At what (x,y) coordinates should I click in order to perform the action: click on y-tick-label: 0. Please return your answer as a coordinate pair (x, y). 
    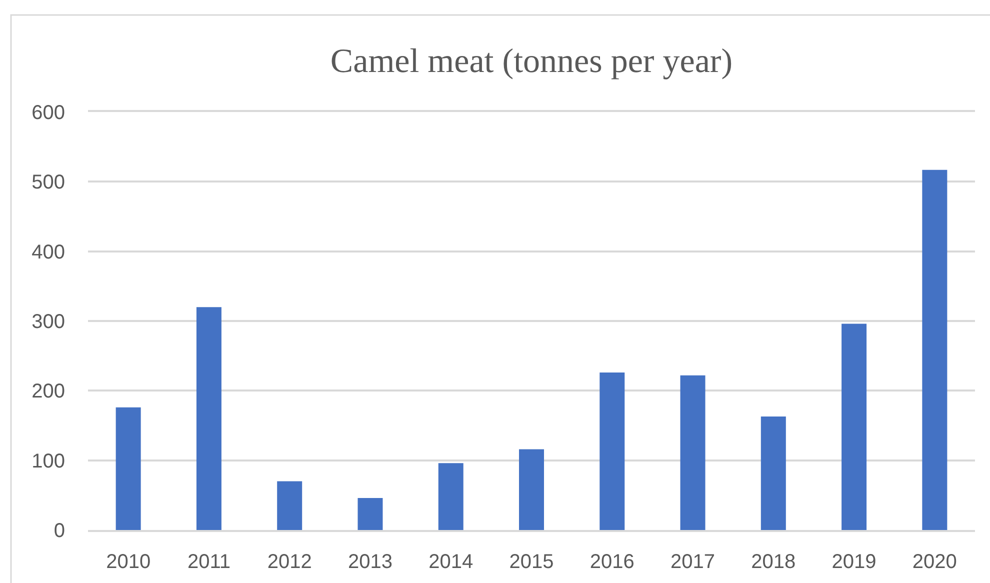
    Looking at the image, I should click on (59, 531).